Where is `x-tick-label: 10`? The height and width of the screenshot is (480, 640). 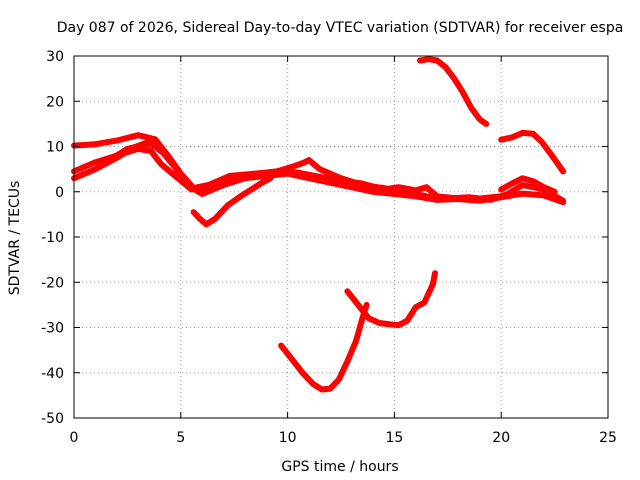
x-tick-label: 10 is located at coordinates (288, 438).